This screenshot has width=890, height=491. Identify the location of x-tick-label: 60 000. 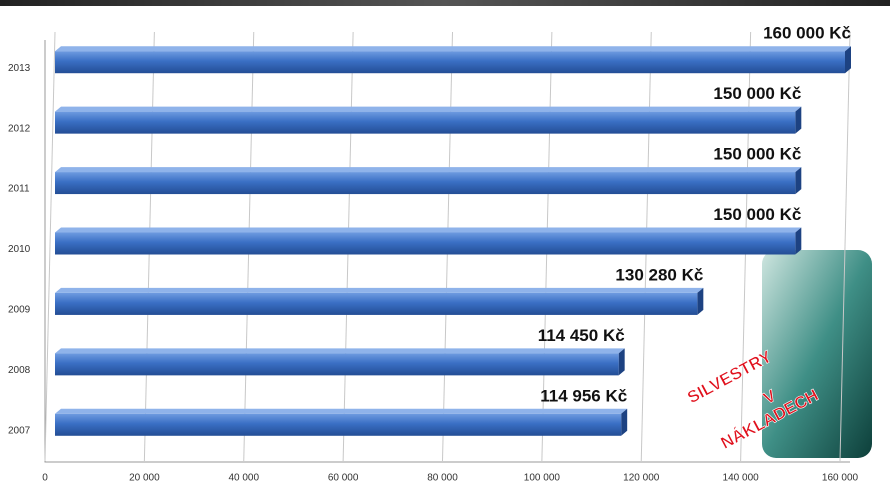
(343, 478).